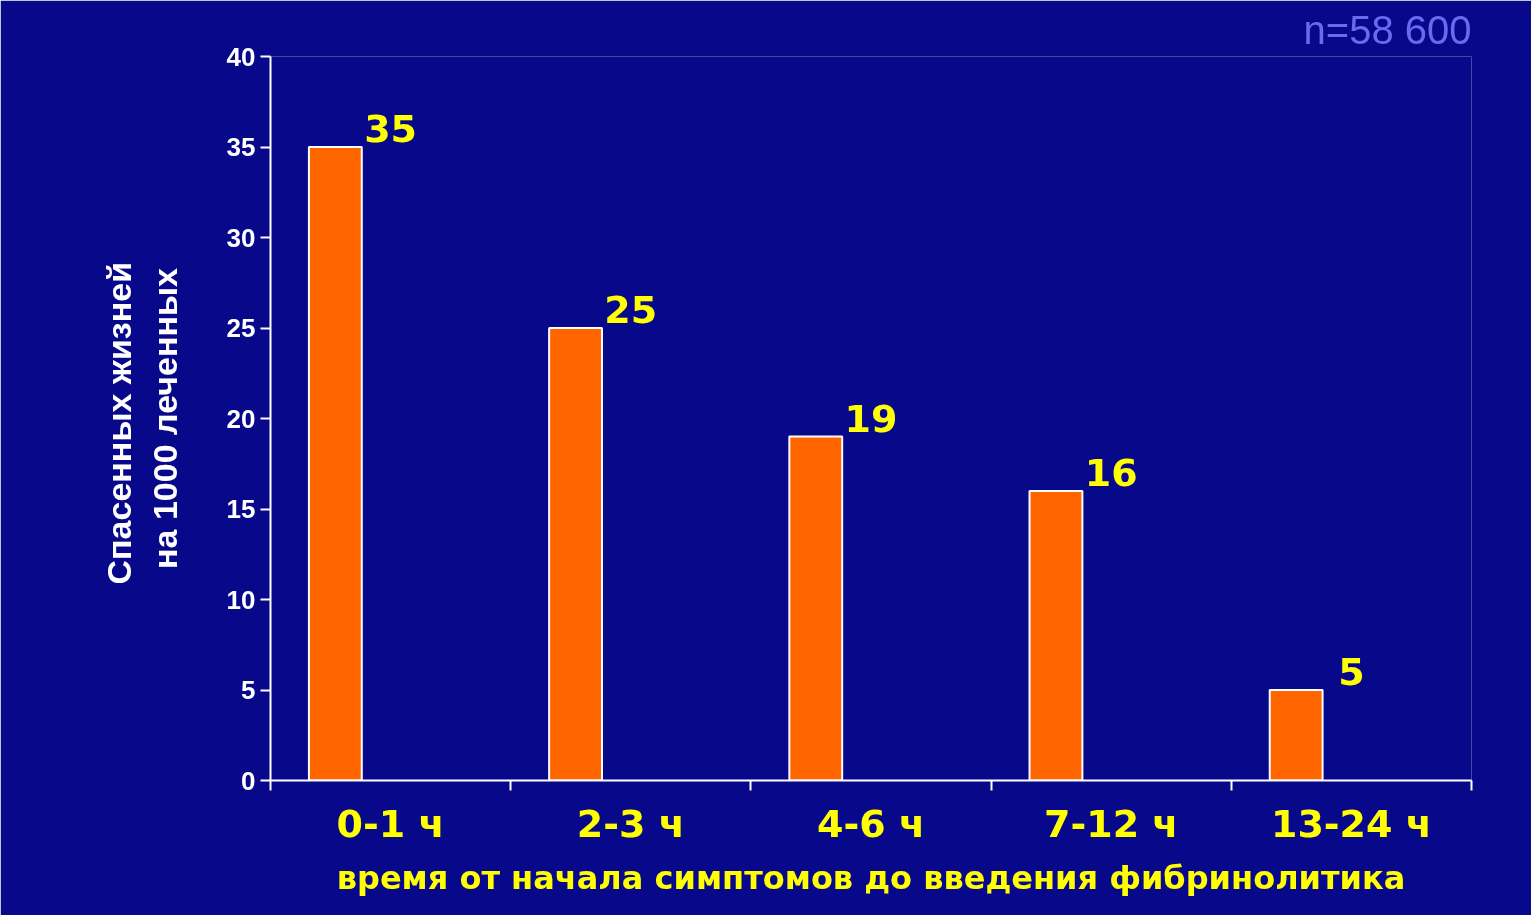 The height and width of the screenshot is (915, 1531). Describe the element at coordinates (141, 423) in the screenshot. I see `y-axis-title: Спасенных жизней на 1000 леченных` at that location.